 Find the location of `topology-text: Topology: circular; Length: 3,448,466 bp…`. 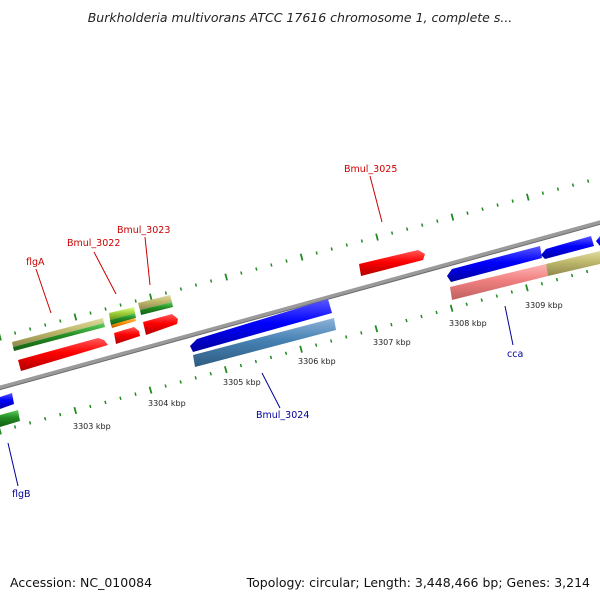

topology-text: Topology: circular; Length: 3,448,466 bp… is located at coordinates (418, 582).